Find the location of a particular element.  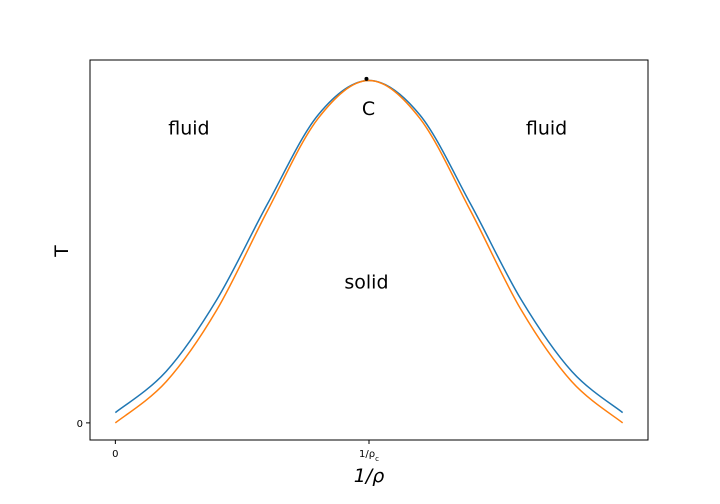

region-label-solid-2: solid is located at coordinates (366, 283).